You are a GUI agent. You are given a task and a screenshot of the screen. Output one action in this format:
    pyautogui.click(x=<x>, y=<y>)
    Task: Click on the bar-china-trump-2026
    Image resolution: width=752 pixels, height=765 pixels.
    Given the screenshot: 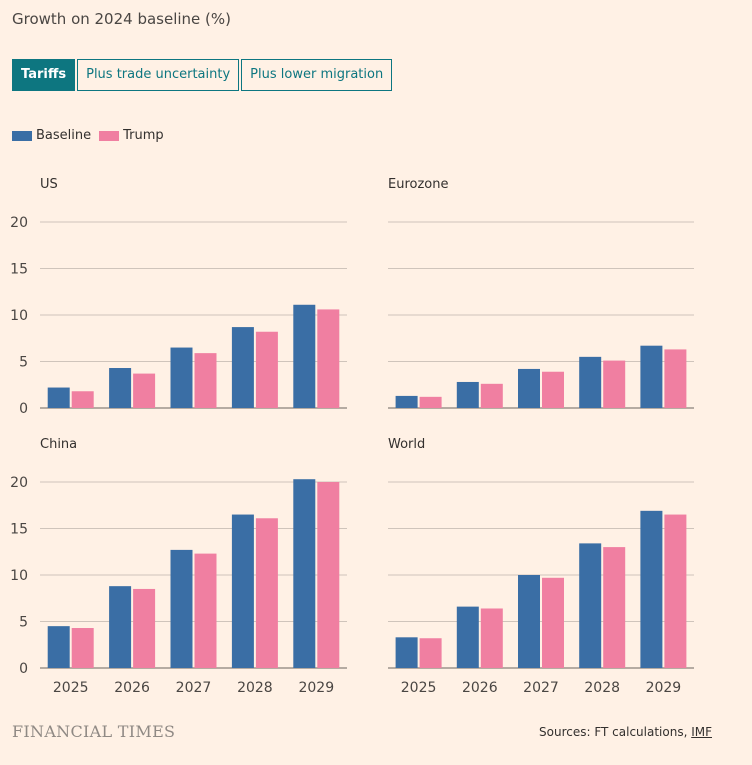 What is the action you would take?
    pyautogui.click(x=144, y=628)
    